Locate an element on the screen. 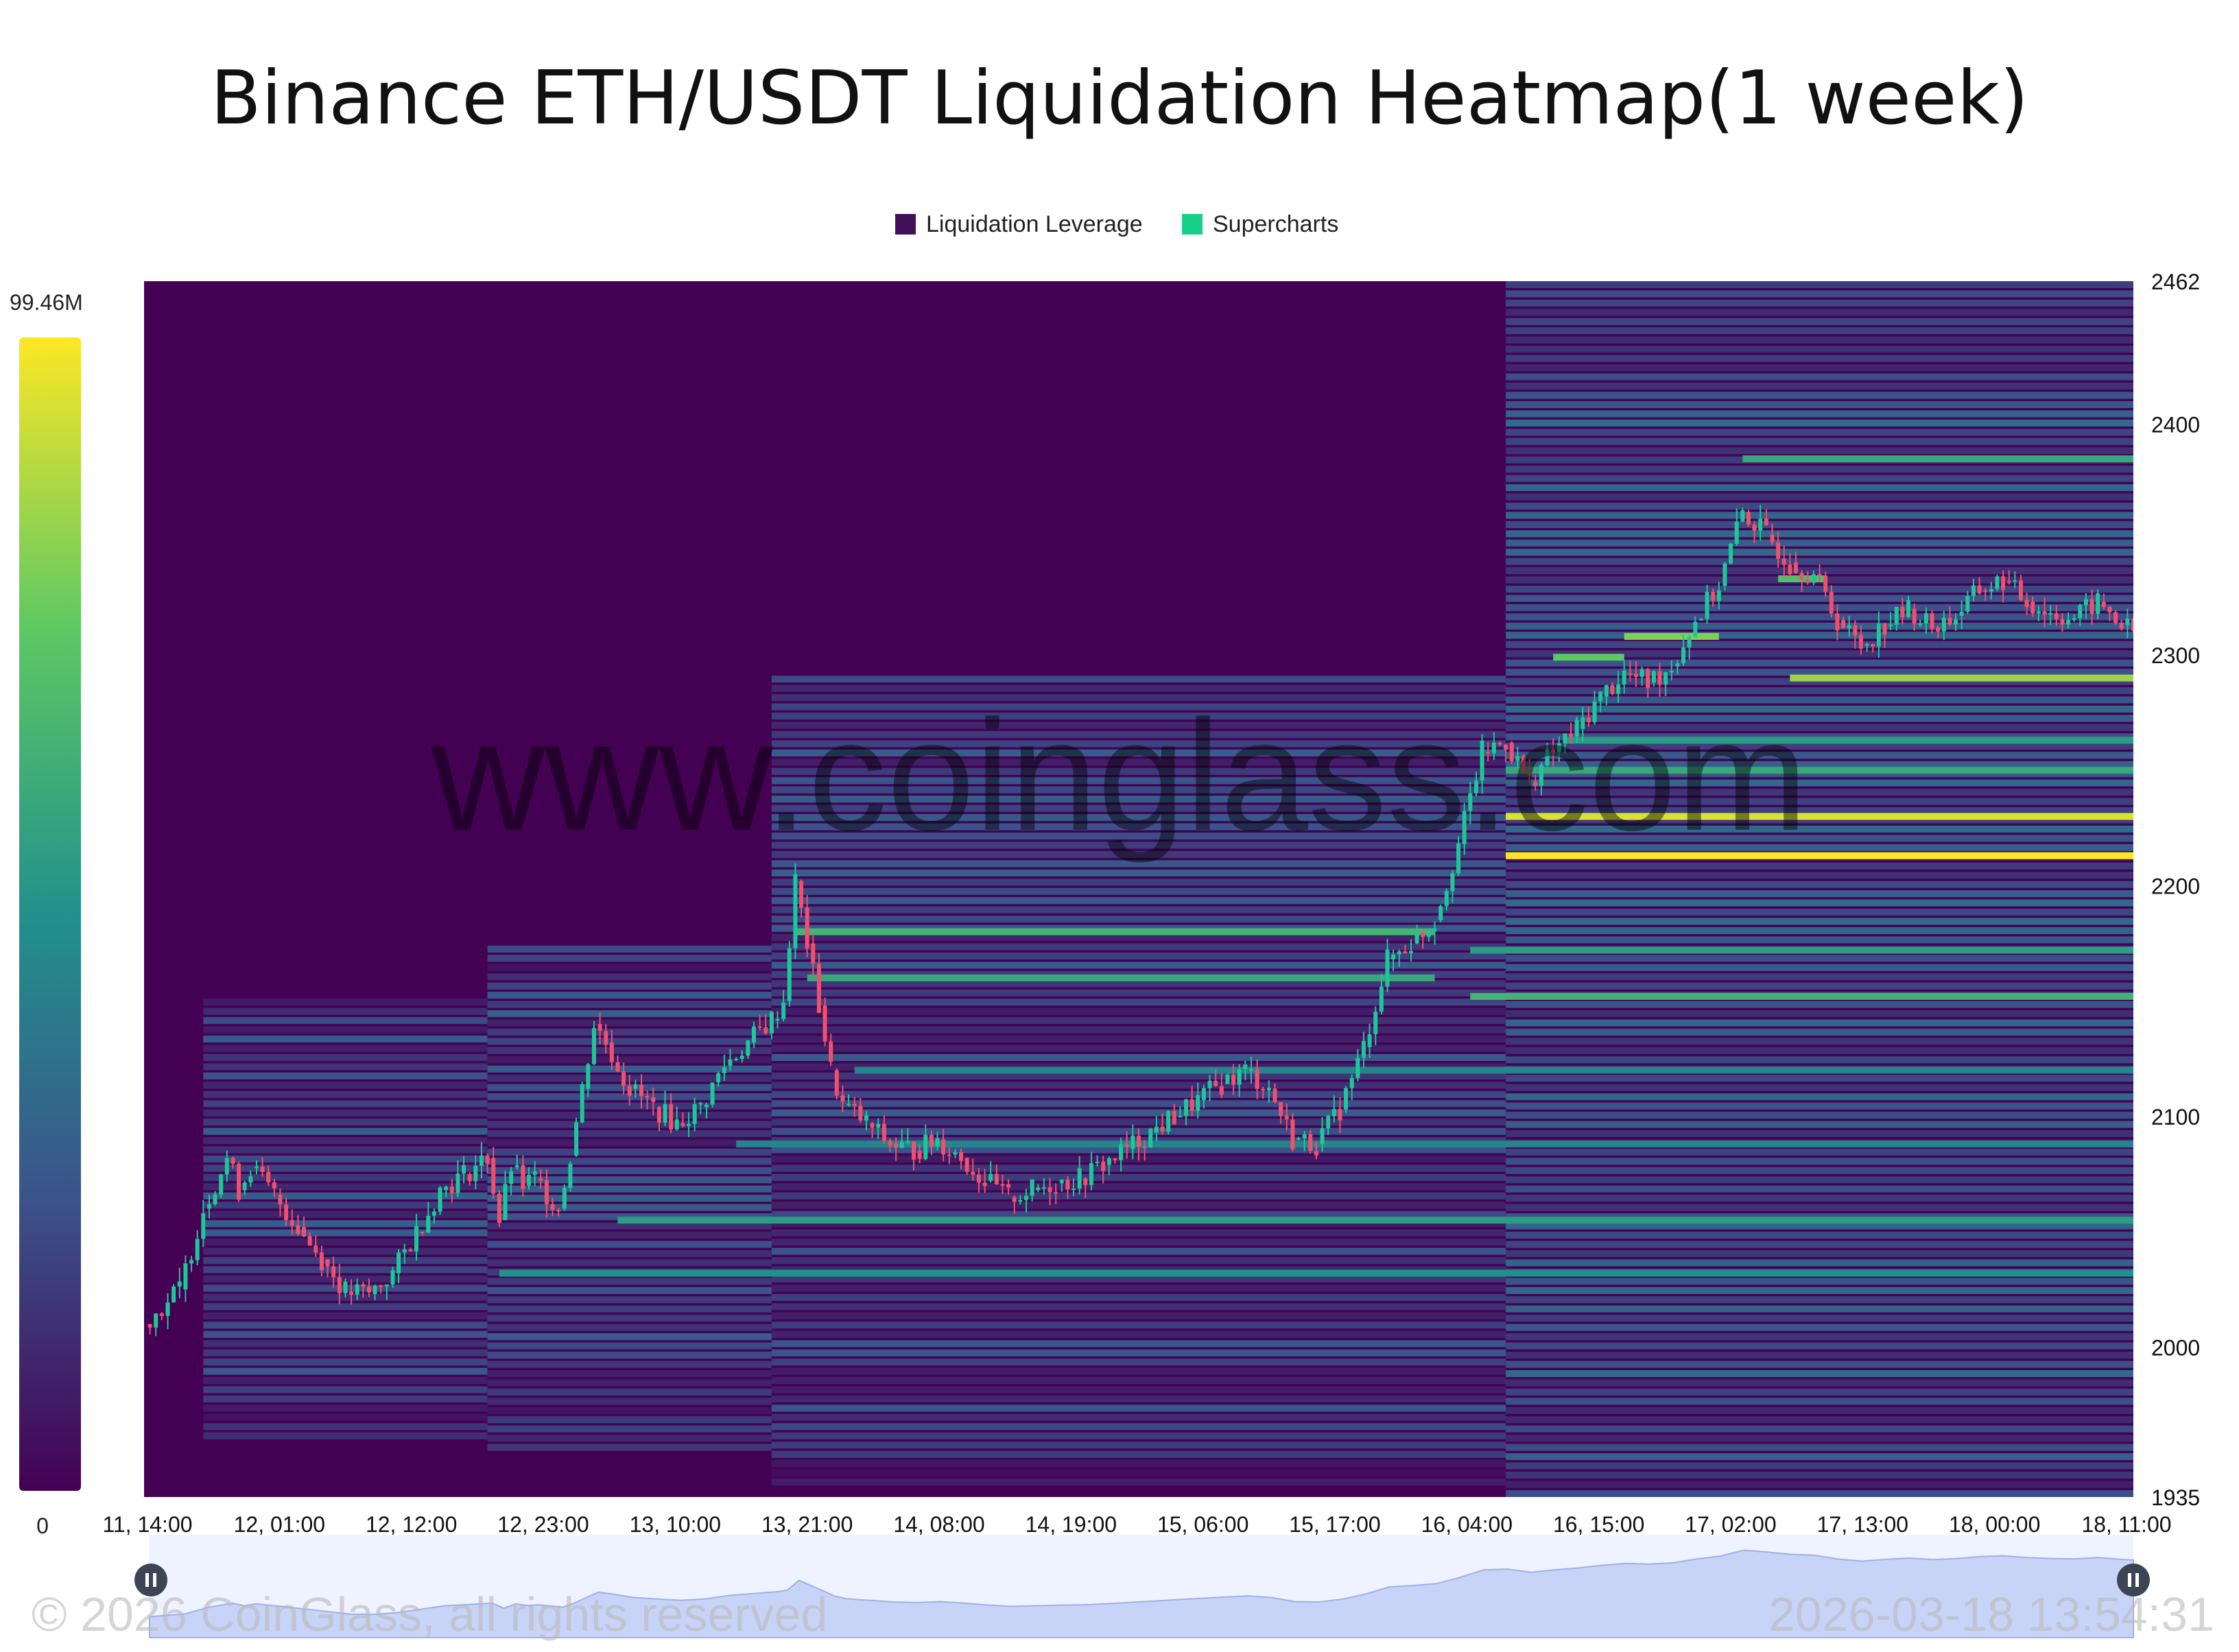  range-navigator is located at coordinates (1142, 1586).